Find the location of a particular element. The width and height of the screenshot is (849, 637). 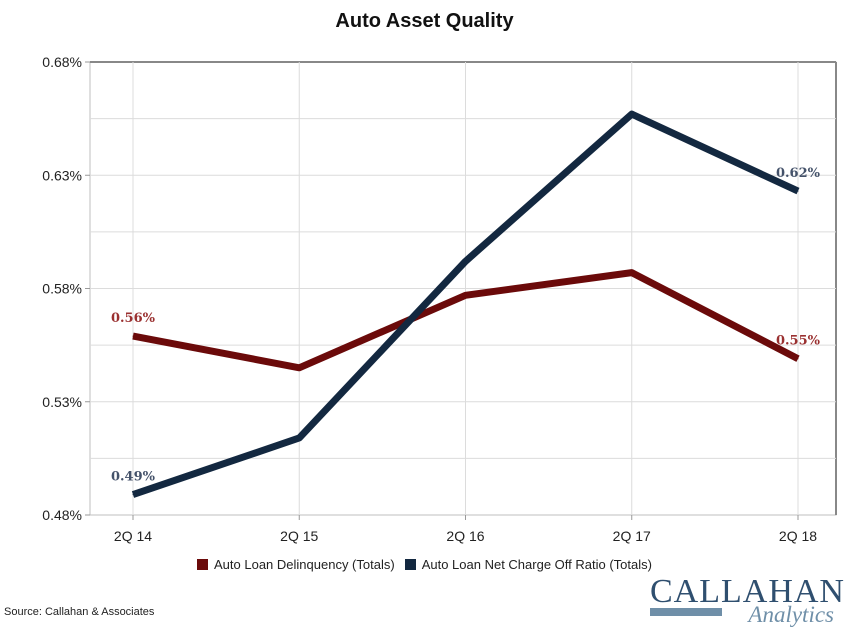

x-tick-label: 2Q 16 is located at coordinates (465, 536).